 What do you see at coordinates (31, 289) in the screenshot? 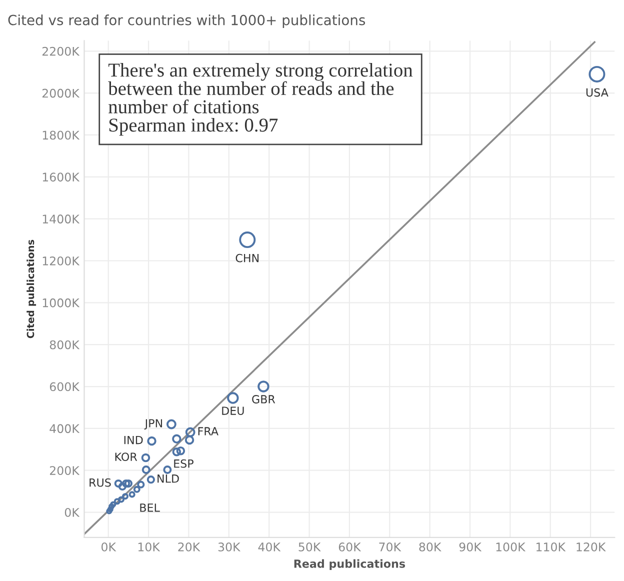
I see `y-axis-title: Cited publications` at bounding box center [31, 289].